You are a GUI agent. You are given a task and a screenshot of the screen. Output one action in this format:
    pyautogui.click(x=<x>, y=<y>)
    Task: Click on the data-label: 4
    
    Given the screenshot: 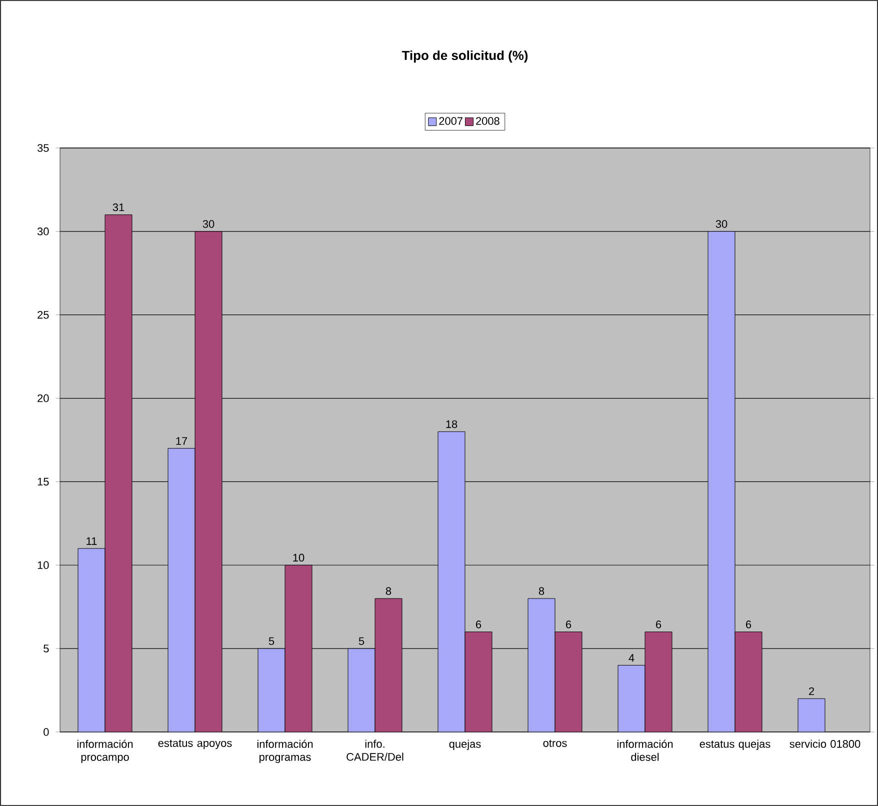 What is the action you would take?
    pyautogui.click(x=631, y=658)
    